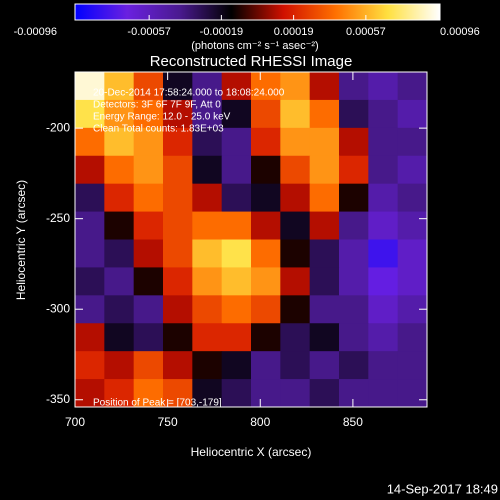  What do you see at coordinates (251, 452) in the screenshot?
I see `x-axis-label: Heliocentric X (arcsec)` at bounding box center [251, 452].